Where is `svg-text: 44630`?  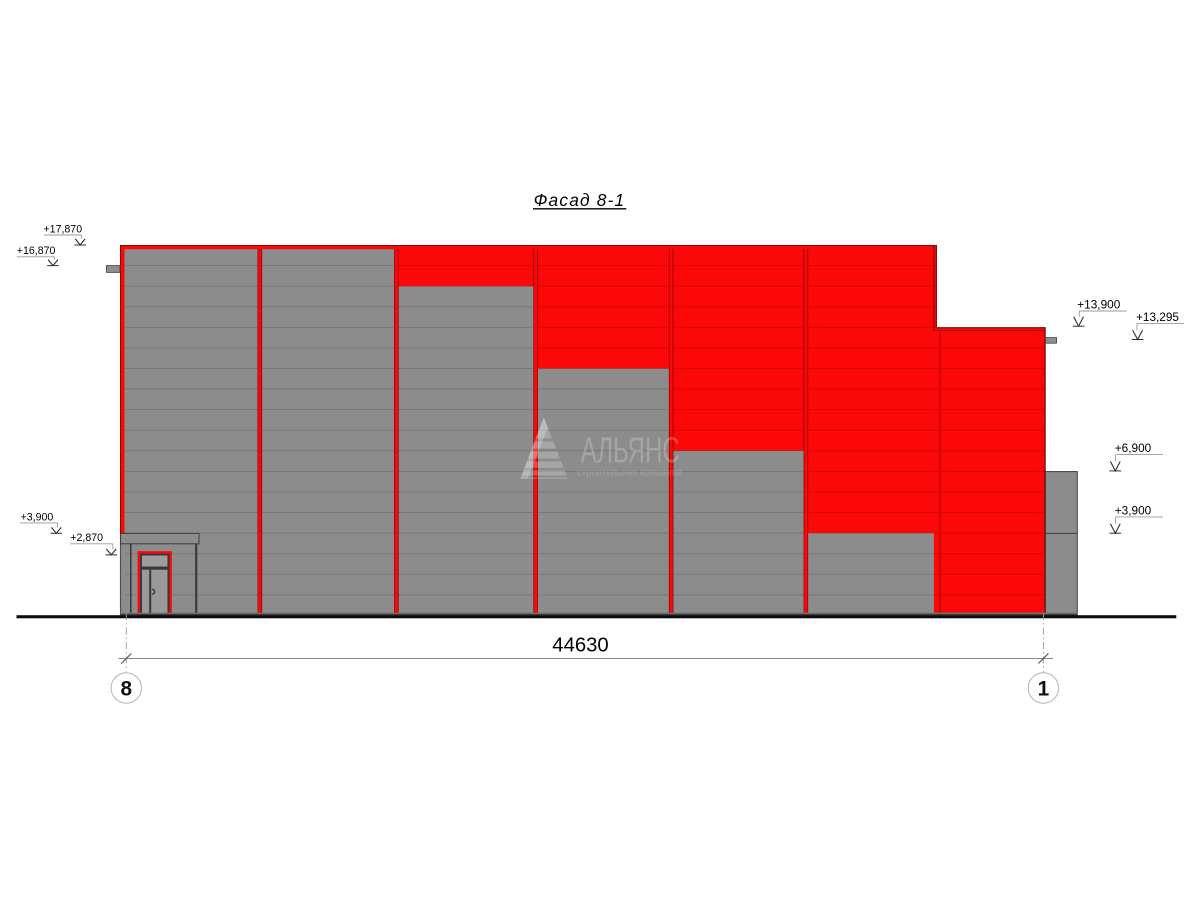
svg-text: 44630 is located at coordinates (580, 646).